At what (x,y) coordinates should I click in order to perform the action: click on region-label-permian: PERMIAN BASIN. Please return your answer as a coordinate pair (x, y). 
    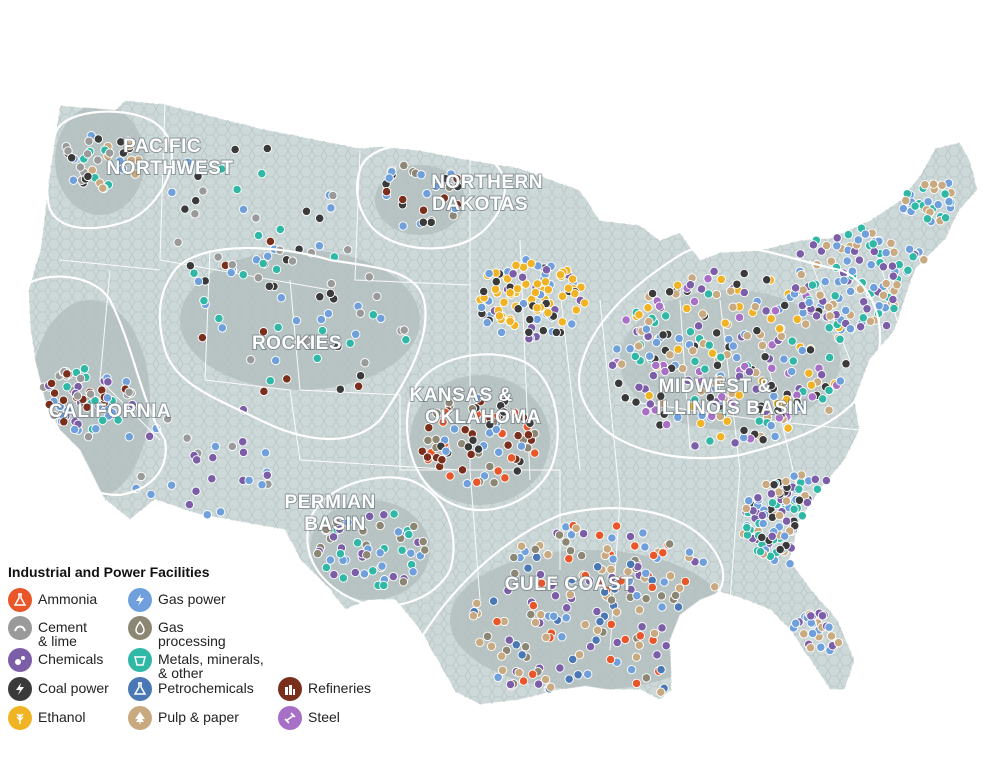
    Looking at the image, I should click on (333, 513).